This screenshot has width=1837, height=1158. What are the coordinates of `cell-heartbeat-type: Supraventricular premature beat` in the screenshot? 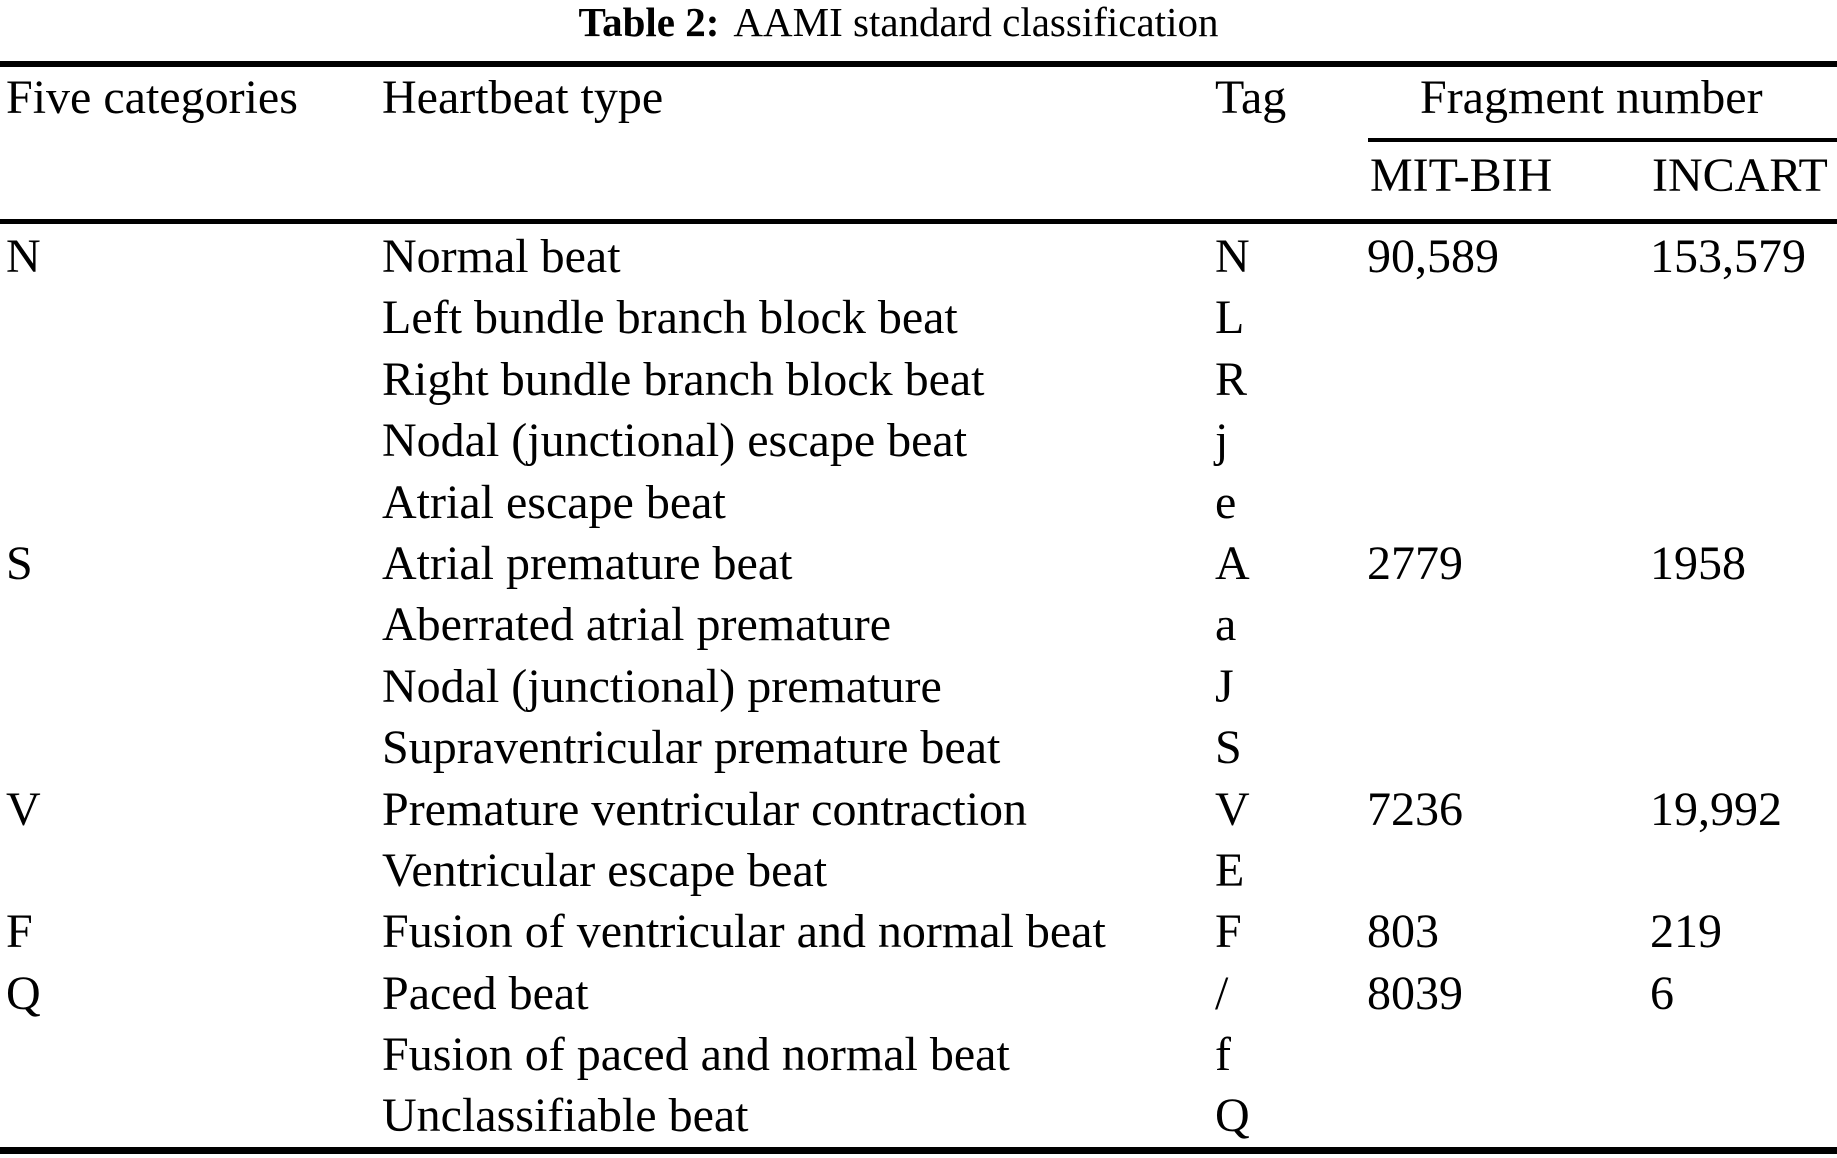 It's located at (691, 748).